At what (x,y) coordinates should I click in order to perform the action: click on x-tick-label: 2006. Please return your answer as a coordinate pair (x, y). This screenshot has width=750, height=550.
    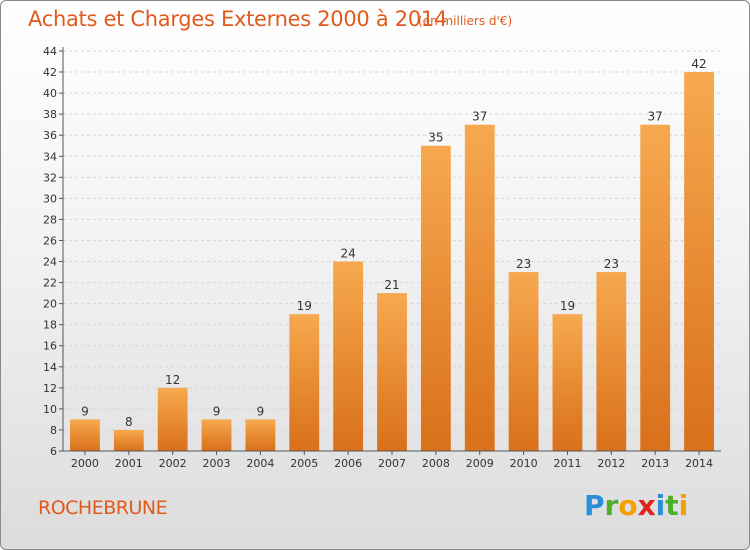
    Looking at the image, I should click on (348, 463).